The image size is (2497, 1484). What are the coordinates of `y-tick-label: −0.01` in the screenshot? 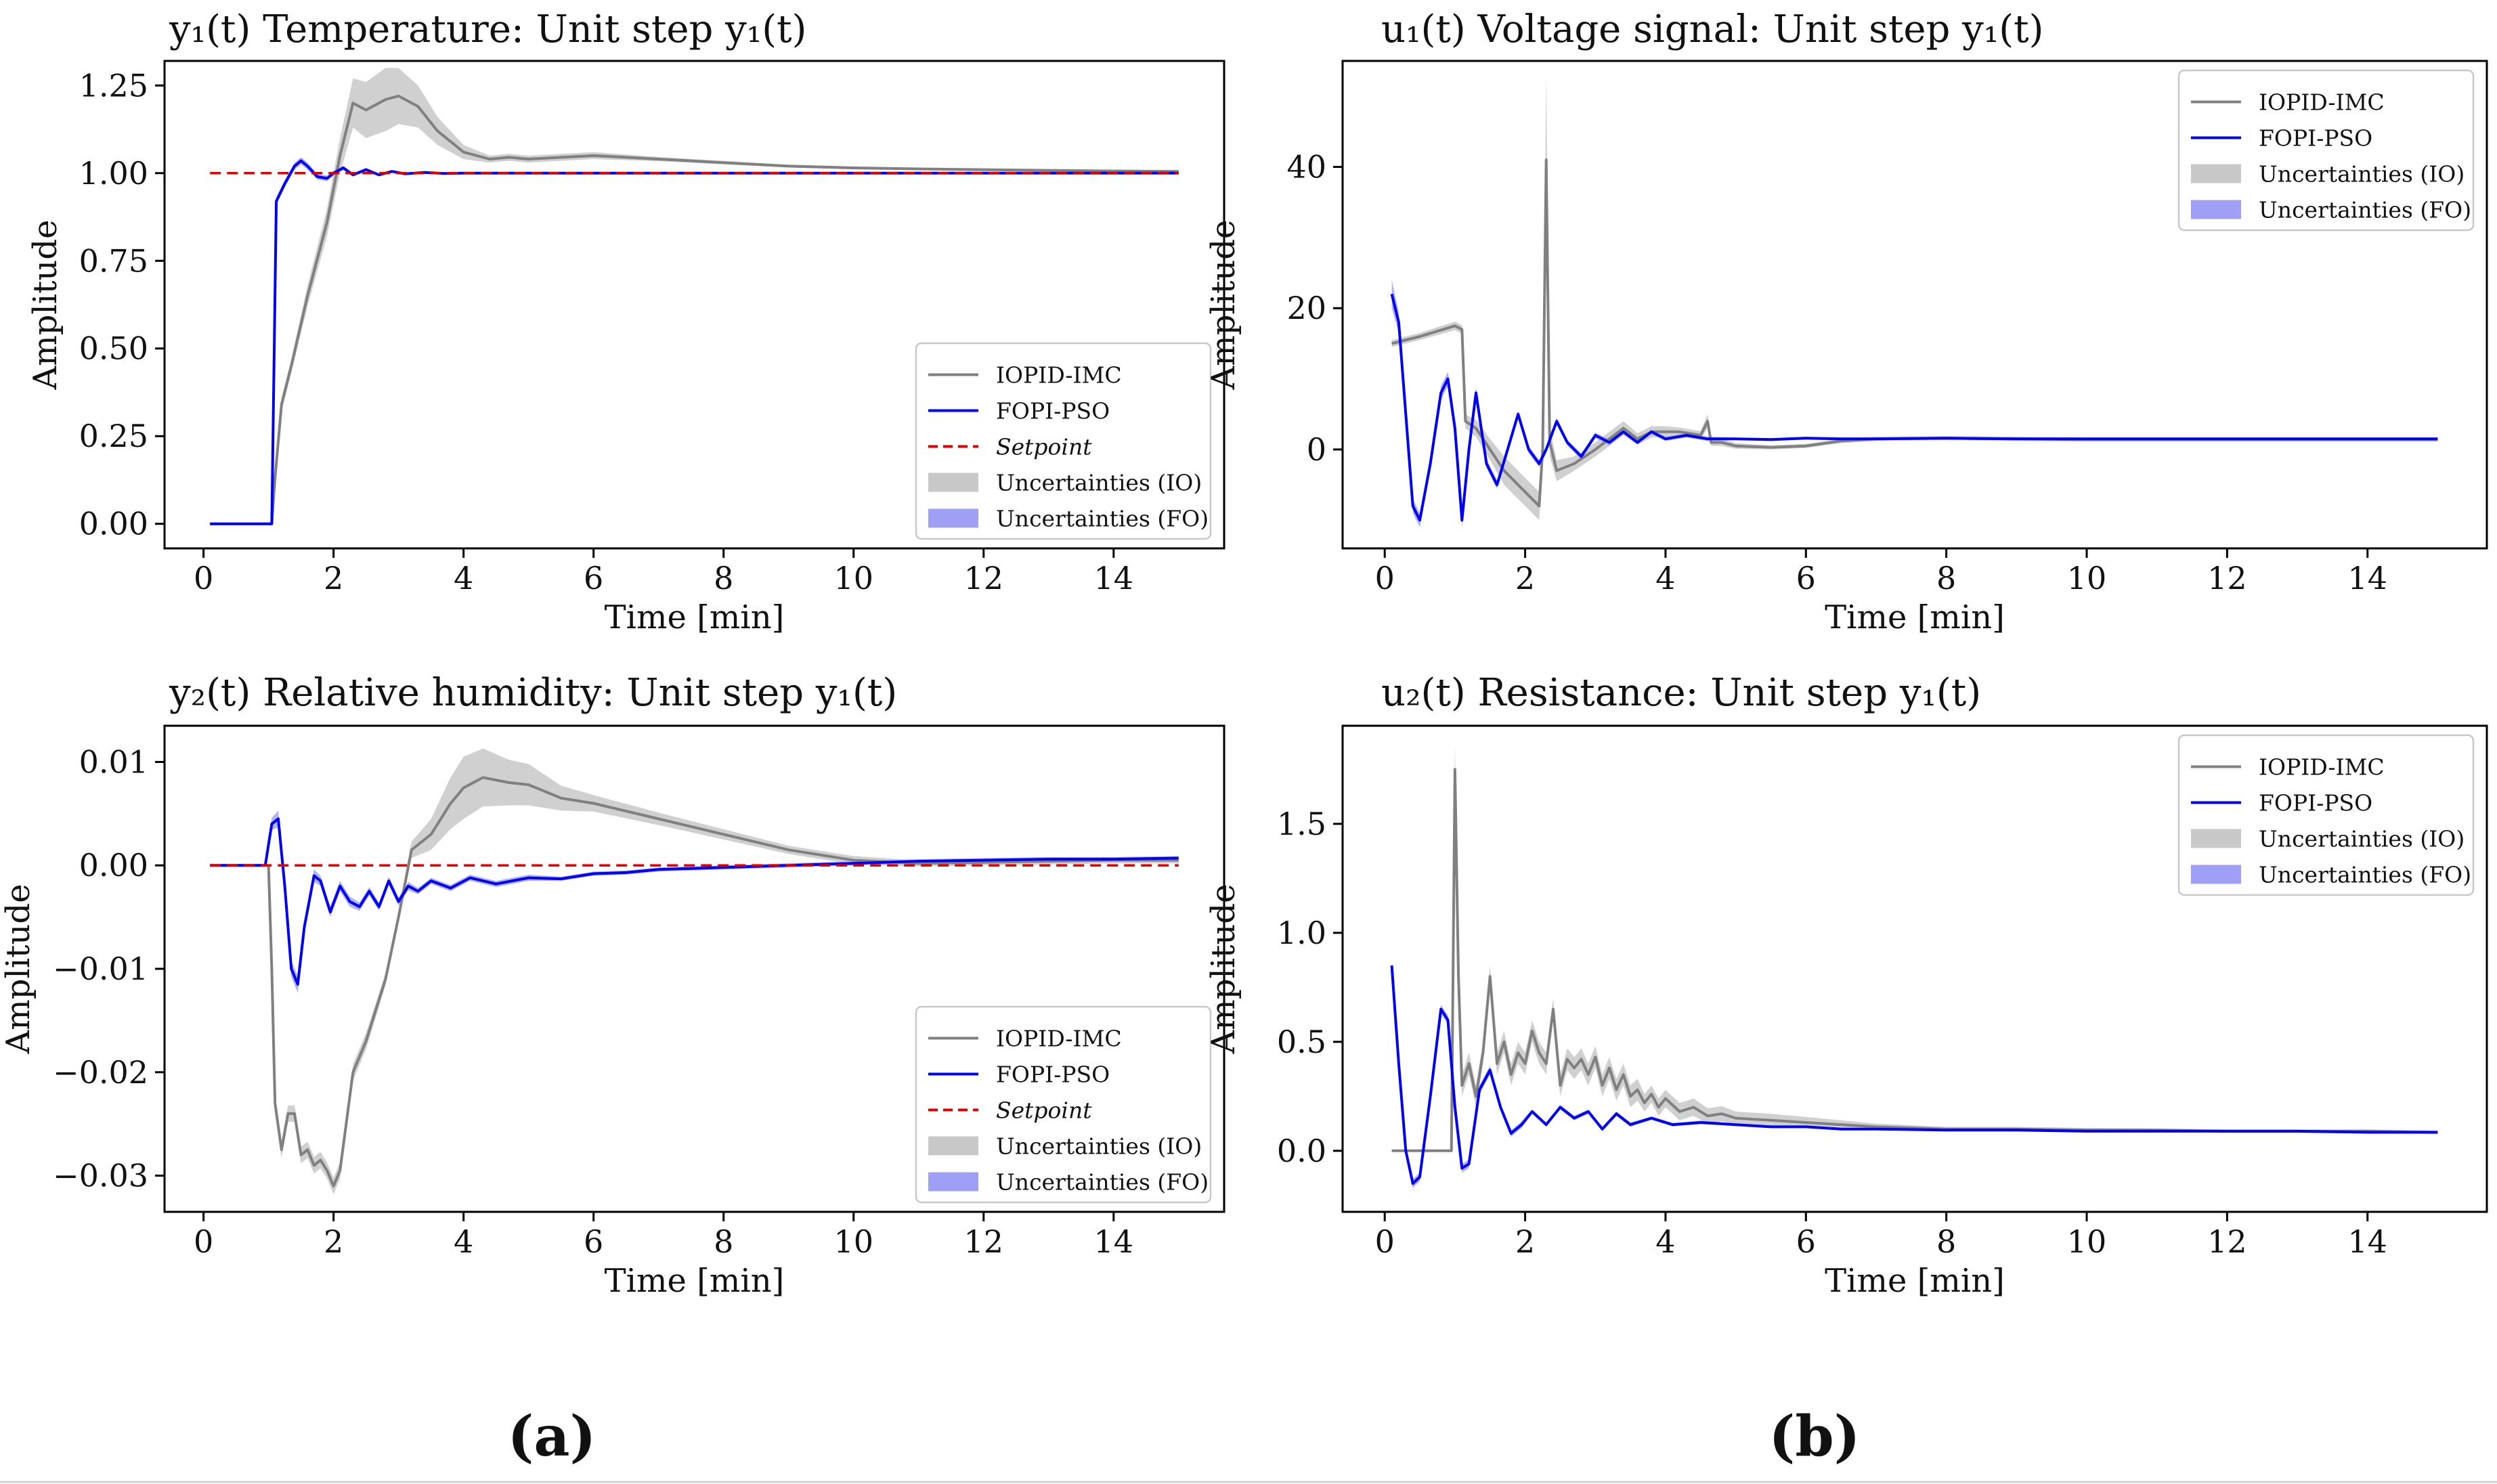 It's located at (100, 969).